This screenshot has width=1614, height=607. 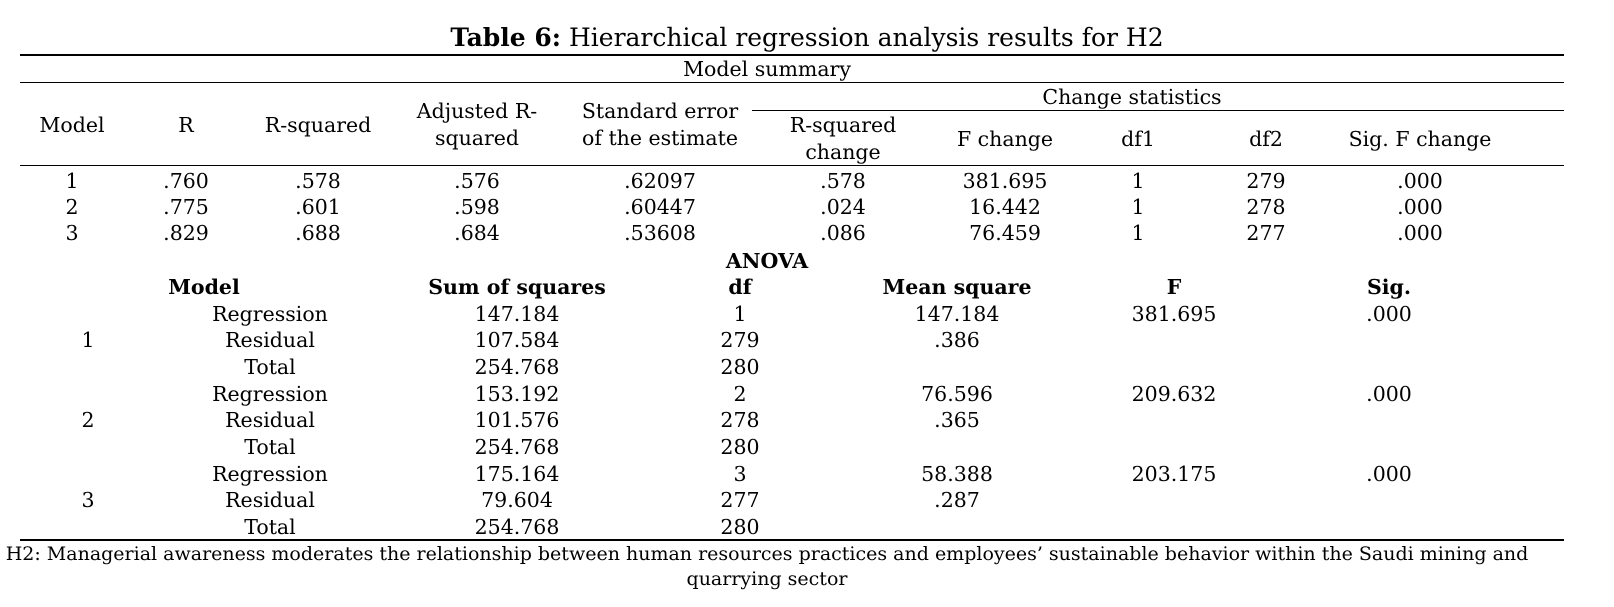 What do you see at coordinates (1005, 233) in the screenshot?
I see `summary-cell-f-change: 76.459` at bounding box center [1005, 233].